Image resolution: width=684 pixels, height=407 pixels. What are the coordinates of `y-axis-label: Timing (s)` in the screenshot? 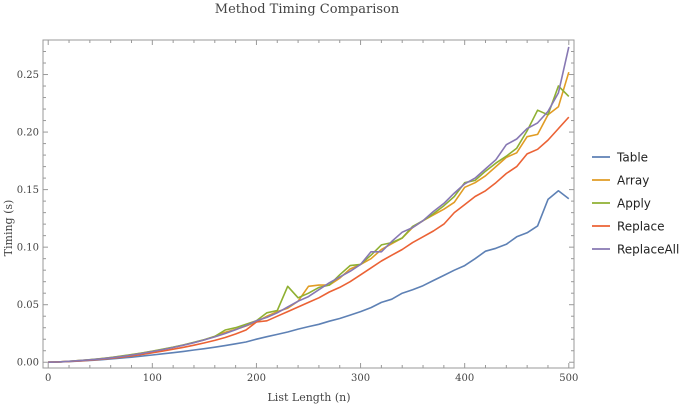 It's located at (8, 228).